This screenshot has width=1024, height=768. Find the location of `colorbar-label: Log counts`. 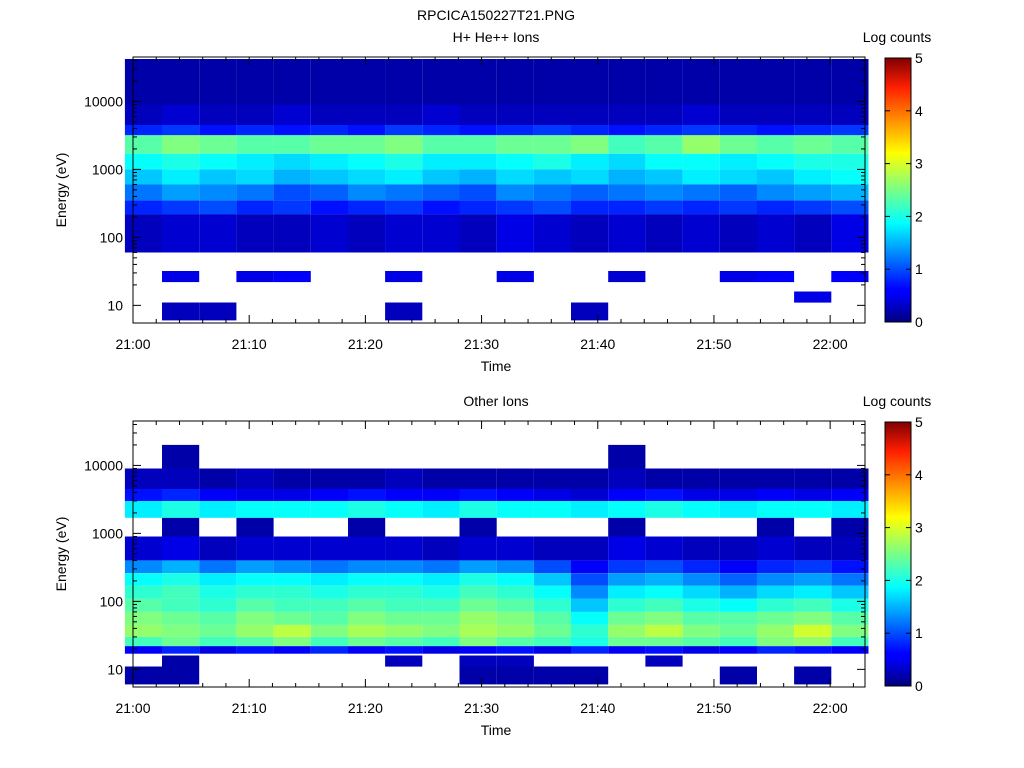

colorbar-label: Log counts is located at coordinates (897, 401).